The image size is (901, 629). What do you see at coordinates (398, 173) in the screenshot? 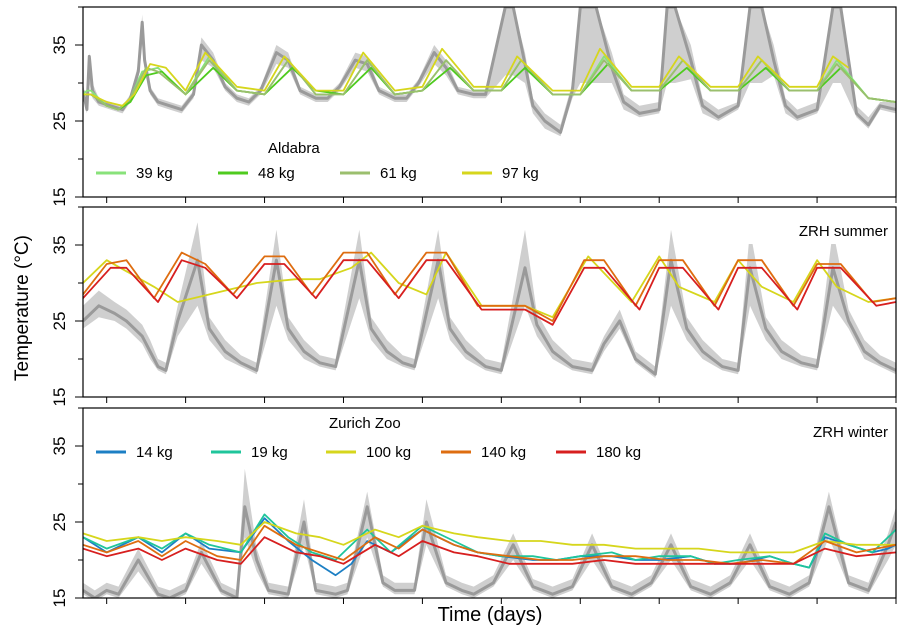
I see `legend-label: 61 kg` at bounding box center [398, 173].